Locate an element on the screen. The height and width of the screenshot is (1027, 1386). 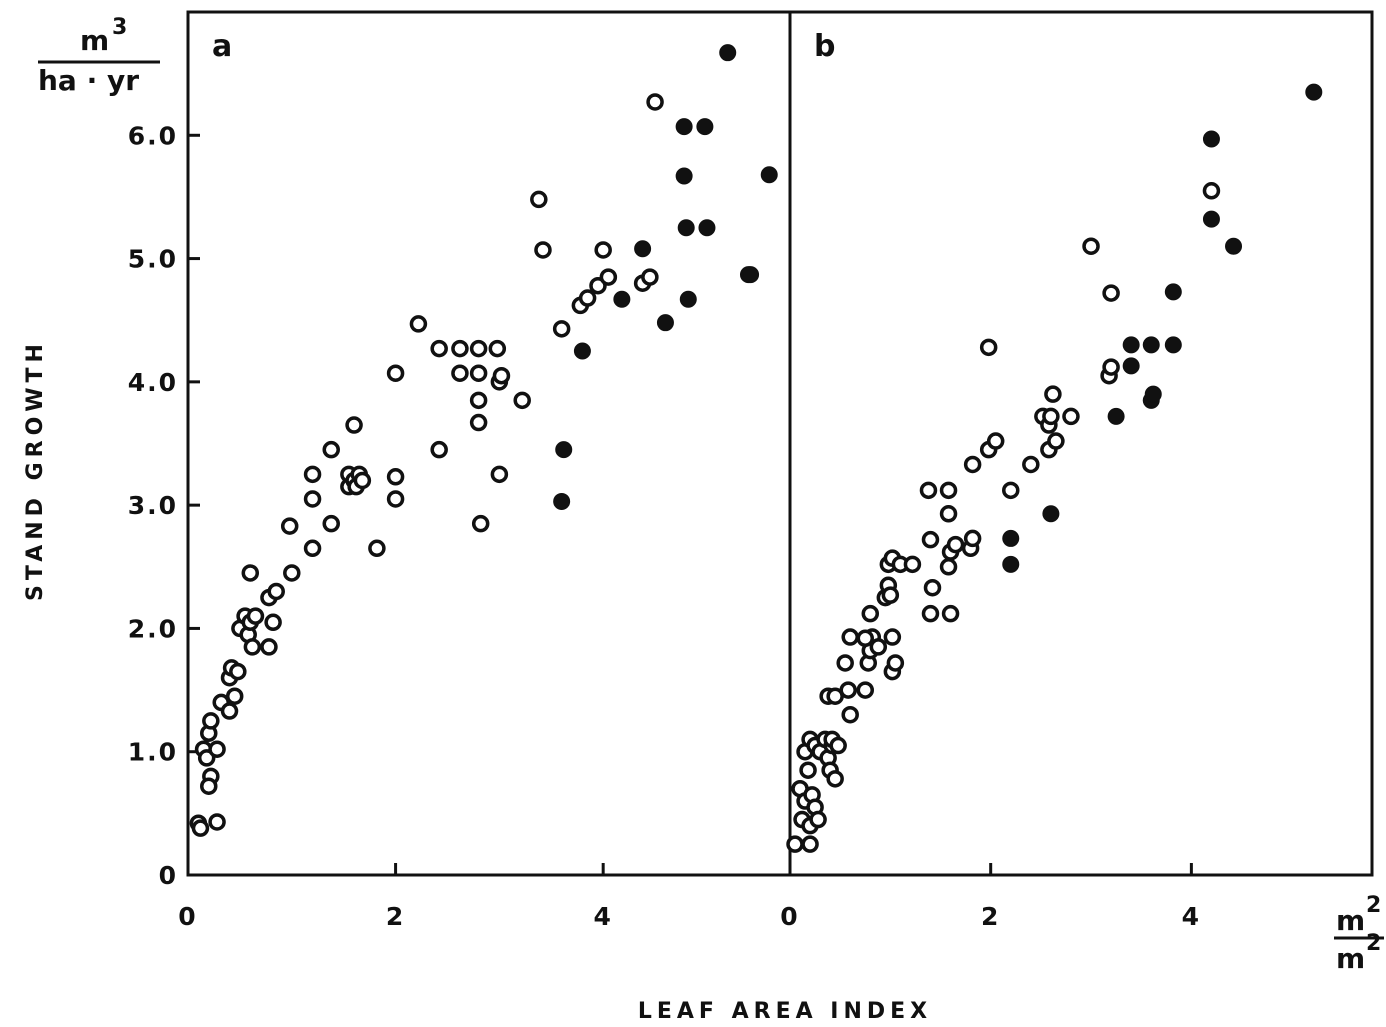
y-tick-label: 4.0 is located at coordinates (153, 382).